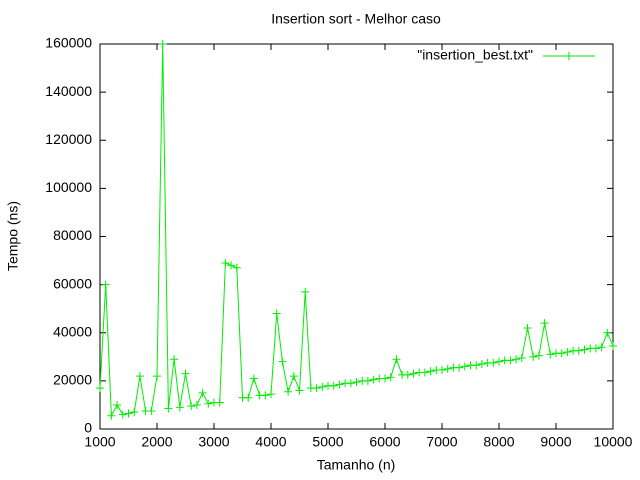 This screenshot has height=480, width=640. What do you see at coordinates (555, 442) in the screenshot?
I see `x-tick-label: 9000` at bounding box center [555, 442].